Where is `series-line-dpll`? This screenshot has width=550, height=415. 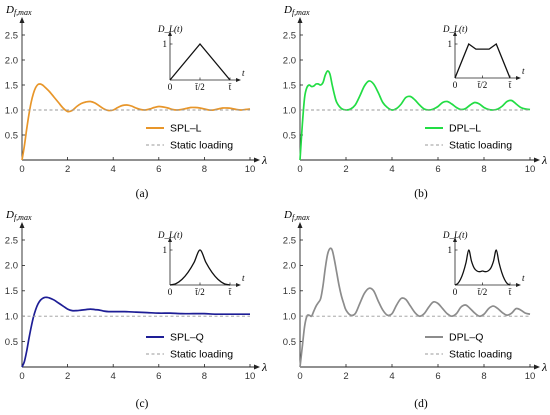 series-line-dpll is located at coordinates (415, 115).